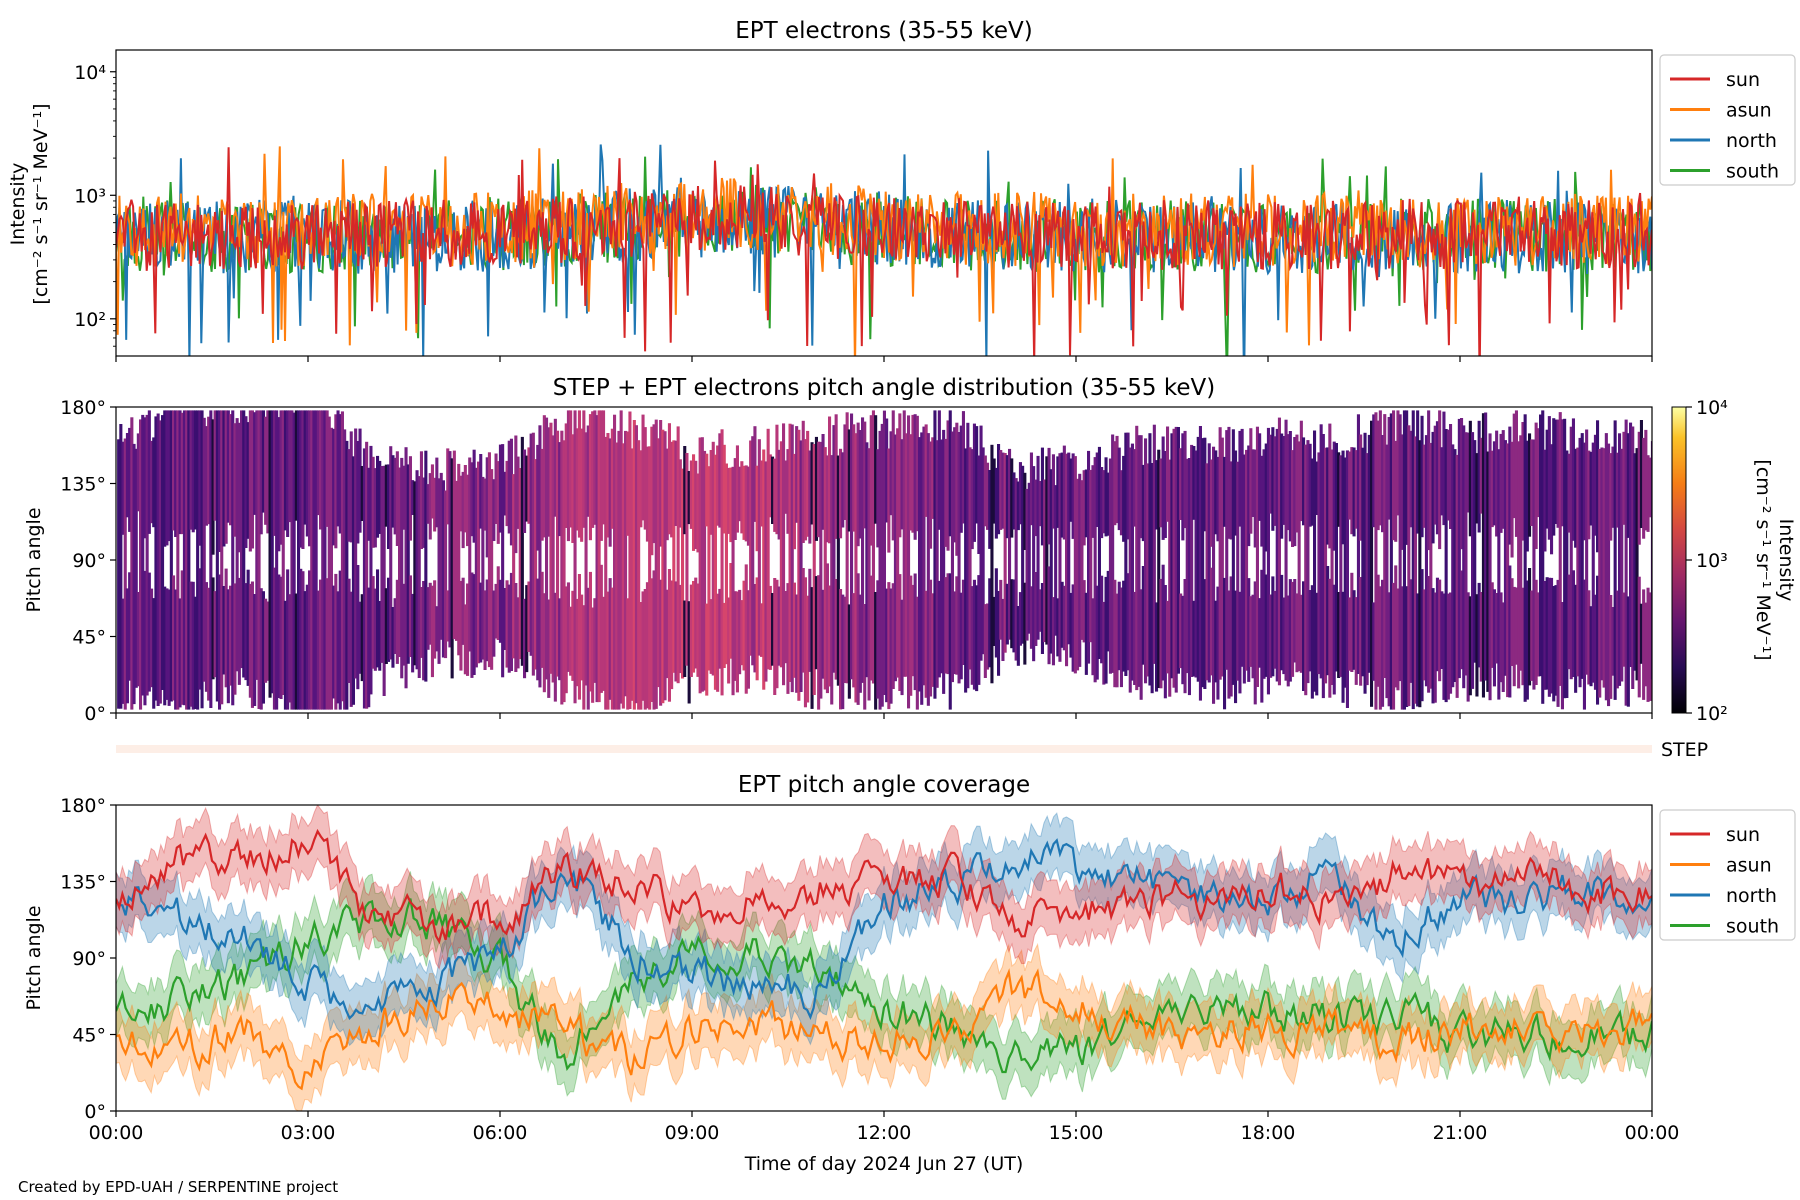 The image size is (1800, 1200). What do you see at coordinates (1727, 120) in the screenshot?
I see `legend-box` at bounding box center [1727, 120].